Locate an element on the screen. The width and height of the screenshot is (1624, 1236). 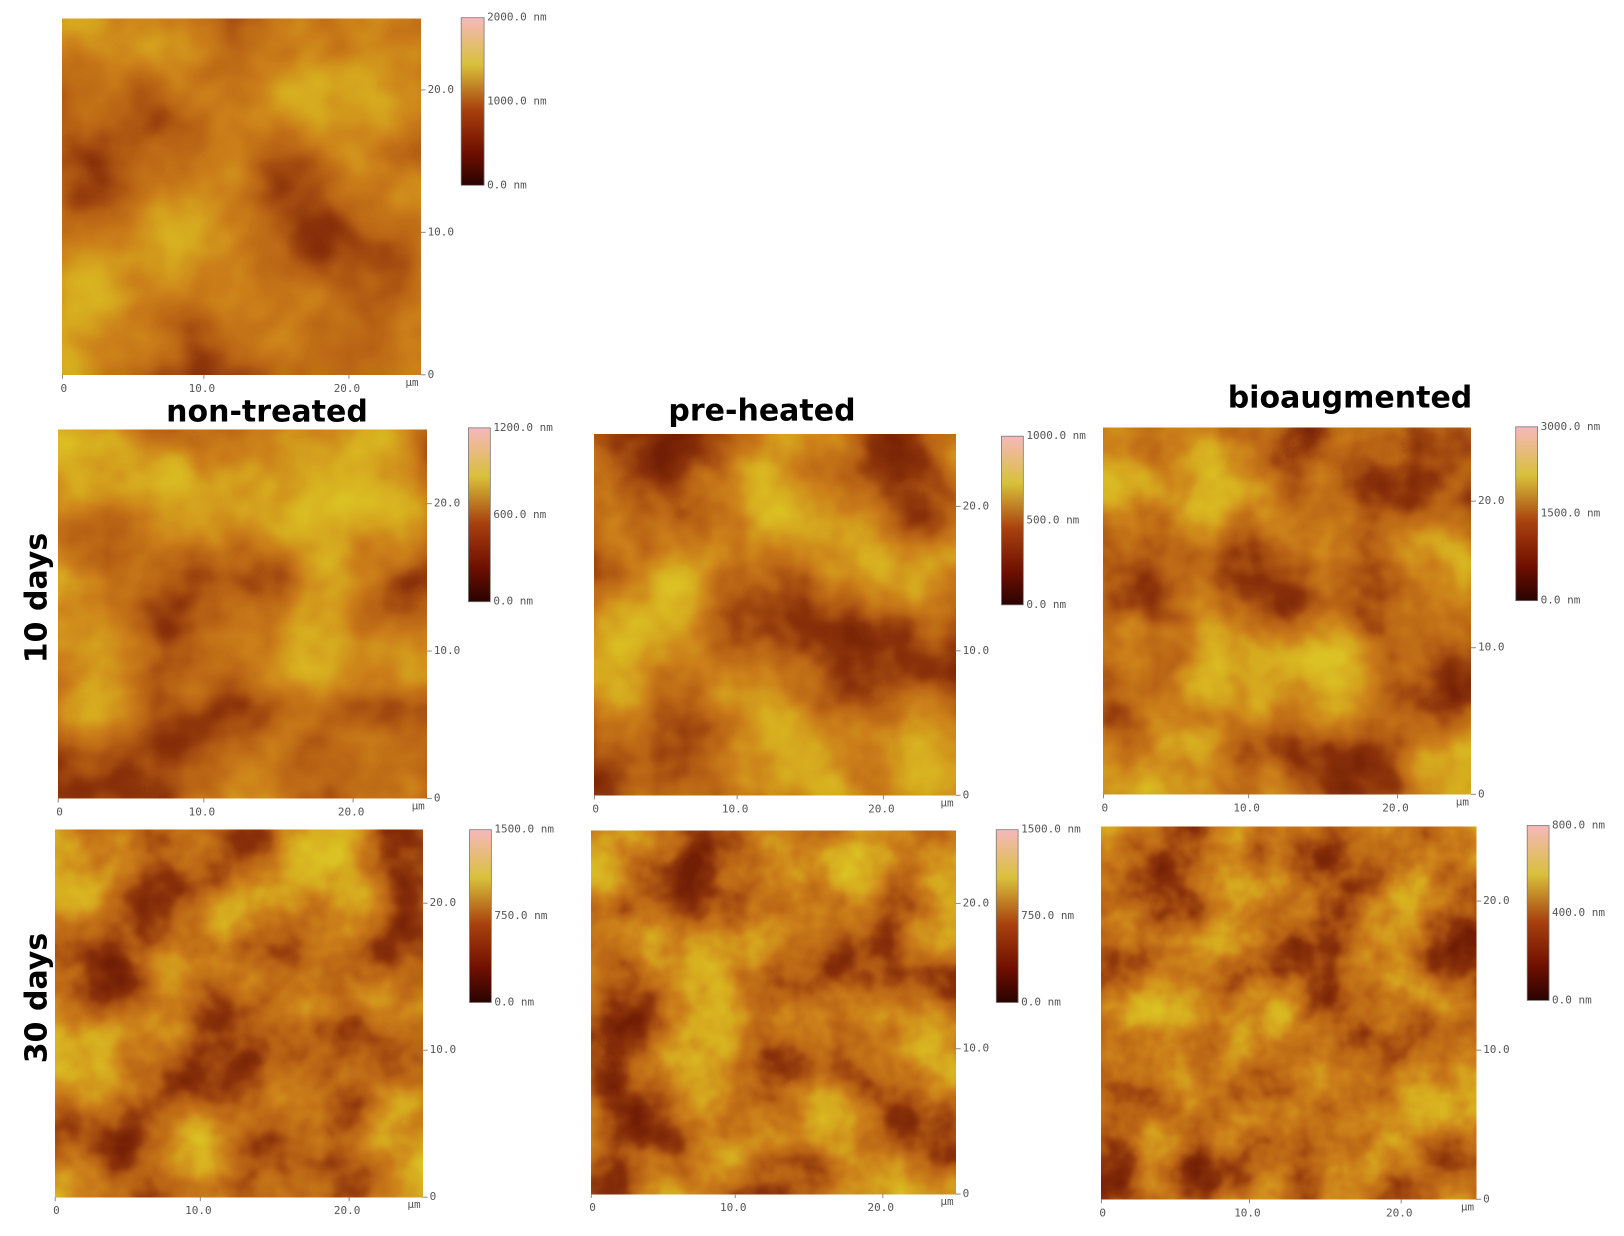
column-title: bioaugmented is located at coordinates (1350, 398).